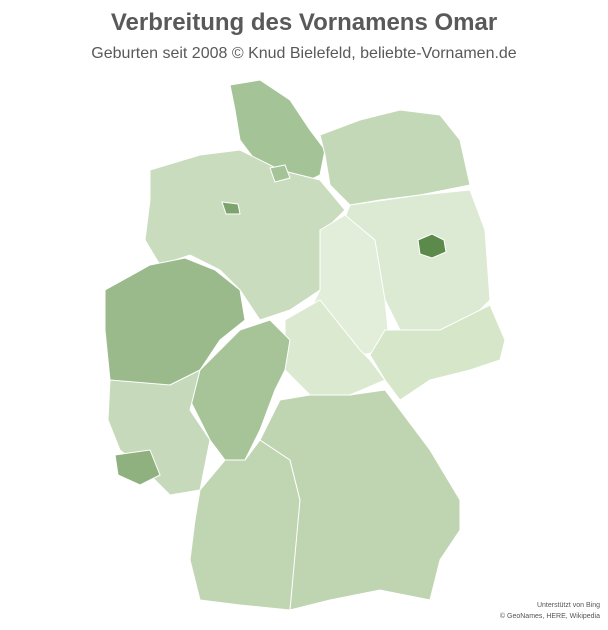 This screenshot has width=608, height=630. What do you see at coordinates (568, 605) in the screenshot?
I see `attribution: Unterstützt von Bing` at bounding box center [568, 605].